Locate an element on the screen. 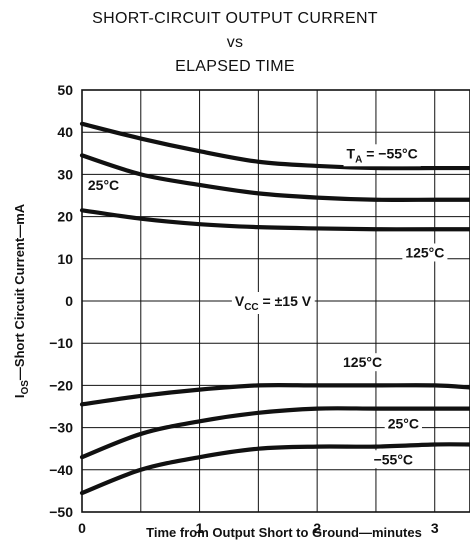  annotation-rest: = ±15 V is located at coordinates (285, 301).